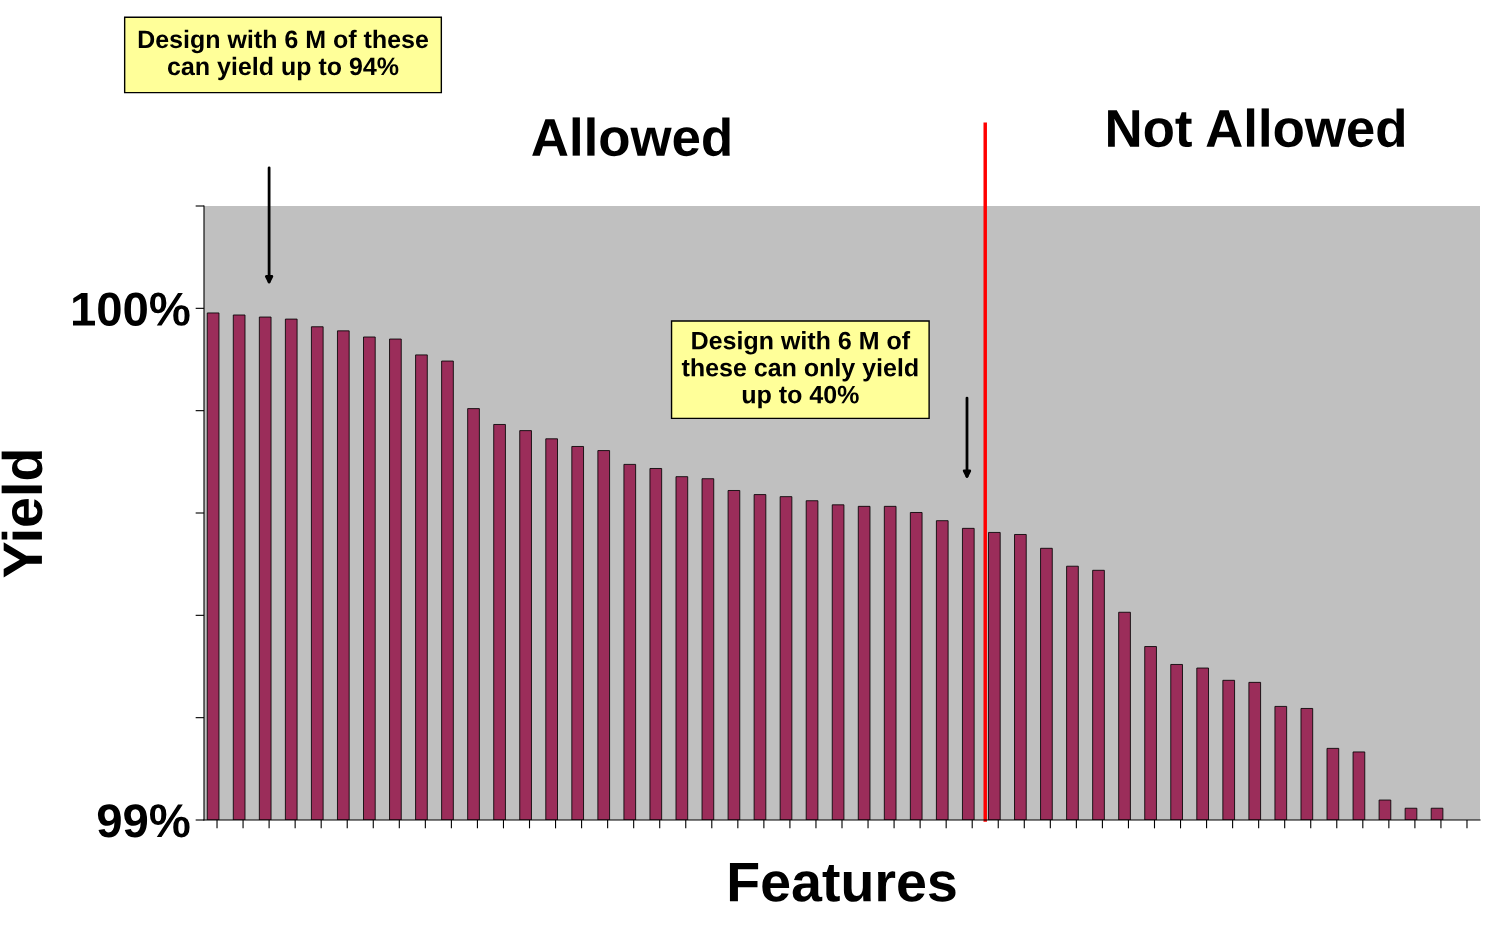 The width and height of the screenshot is (1487, 929). Describe the element at coordinates (283, 55) in the screenshot. I see `text: Design with 6 M of these can yield up to 94%` at that location.